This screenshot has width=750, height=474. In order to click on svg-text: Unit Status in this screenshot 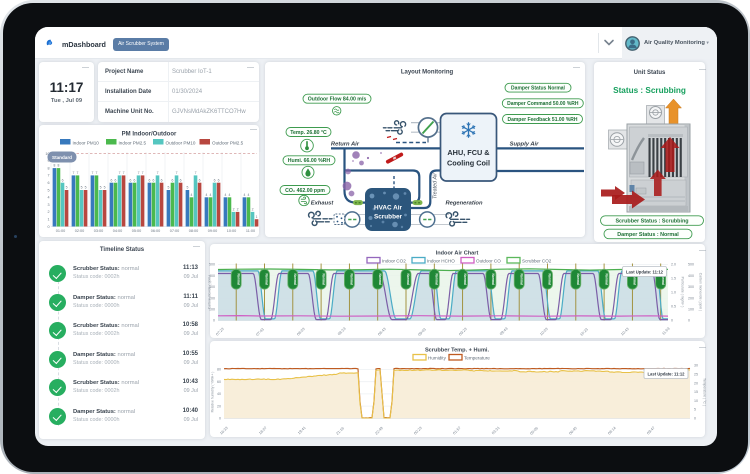, I will do `click(650, 73)`.